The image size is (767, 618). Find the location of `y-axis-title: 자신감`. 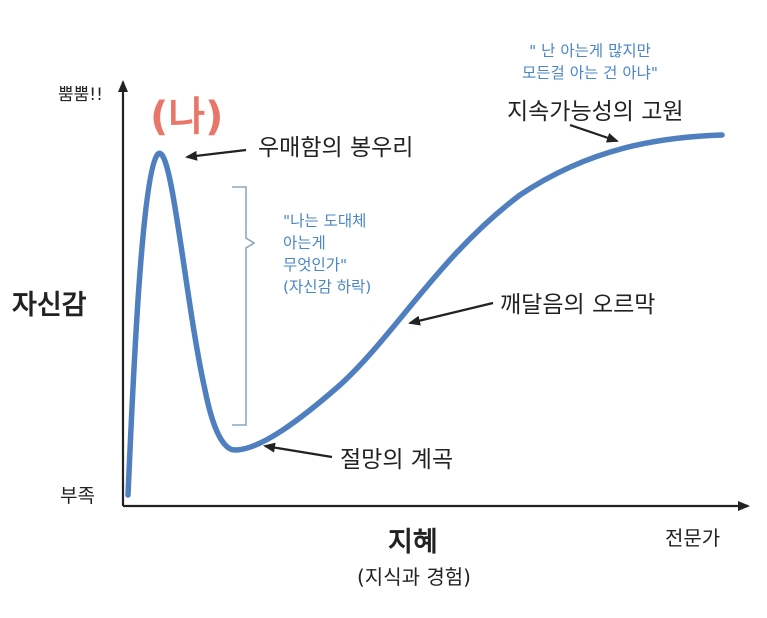

y-axis-title: 자신감 is located at coordinates (49, 305).